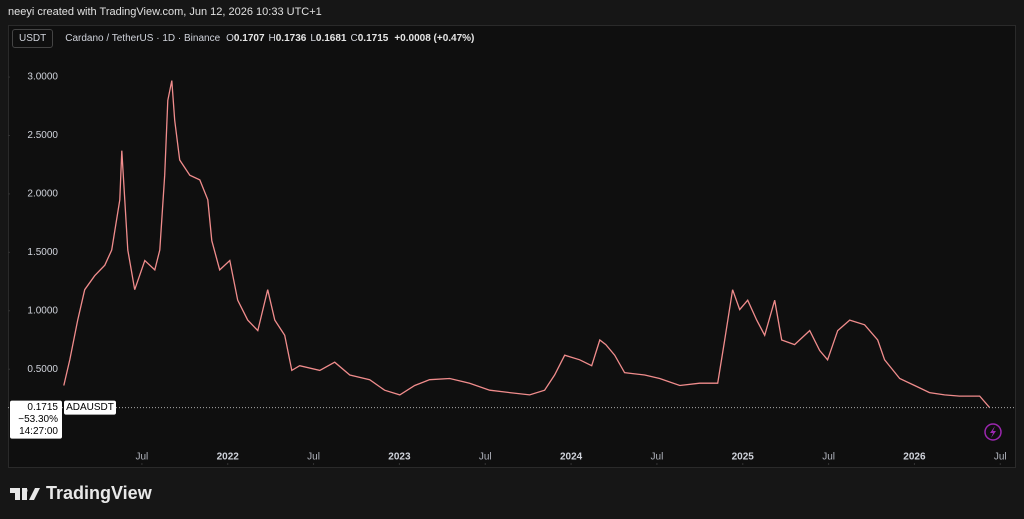 The image size is (1024, 519). I want to click on x-tick-label: 2022, so click(228, 457).